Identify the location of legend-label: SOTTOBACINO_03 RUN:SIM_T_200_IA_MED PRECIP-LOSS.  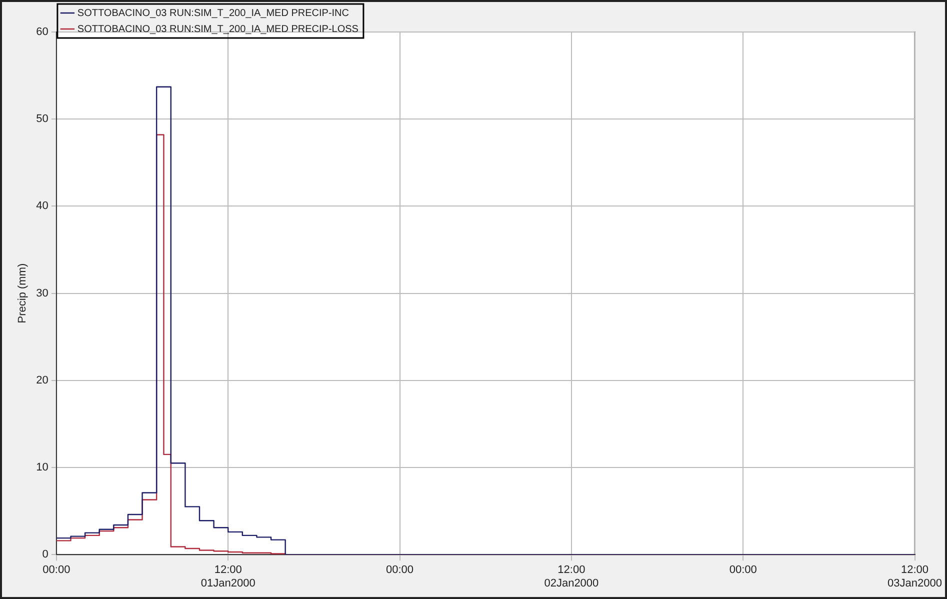
(218, 29).